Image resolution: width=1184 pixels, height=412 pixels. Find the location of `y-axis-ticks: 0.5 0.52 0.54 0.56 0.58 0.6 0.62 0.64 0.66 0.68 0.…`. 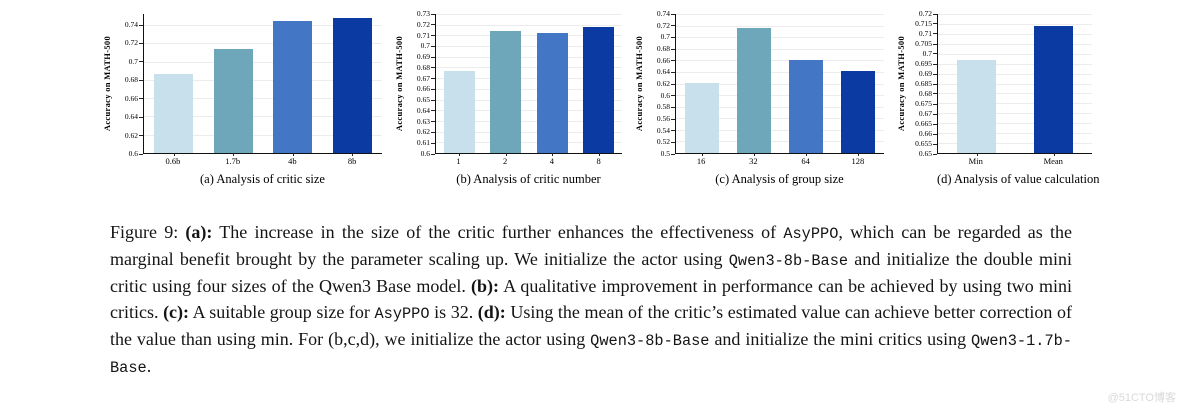

y-axis-ticks: 0.5 0.52 0.54 0.56 0.58 0.6 0.62 0.64 0.66 0.68 0.… is located at coordinates (660, 84).